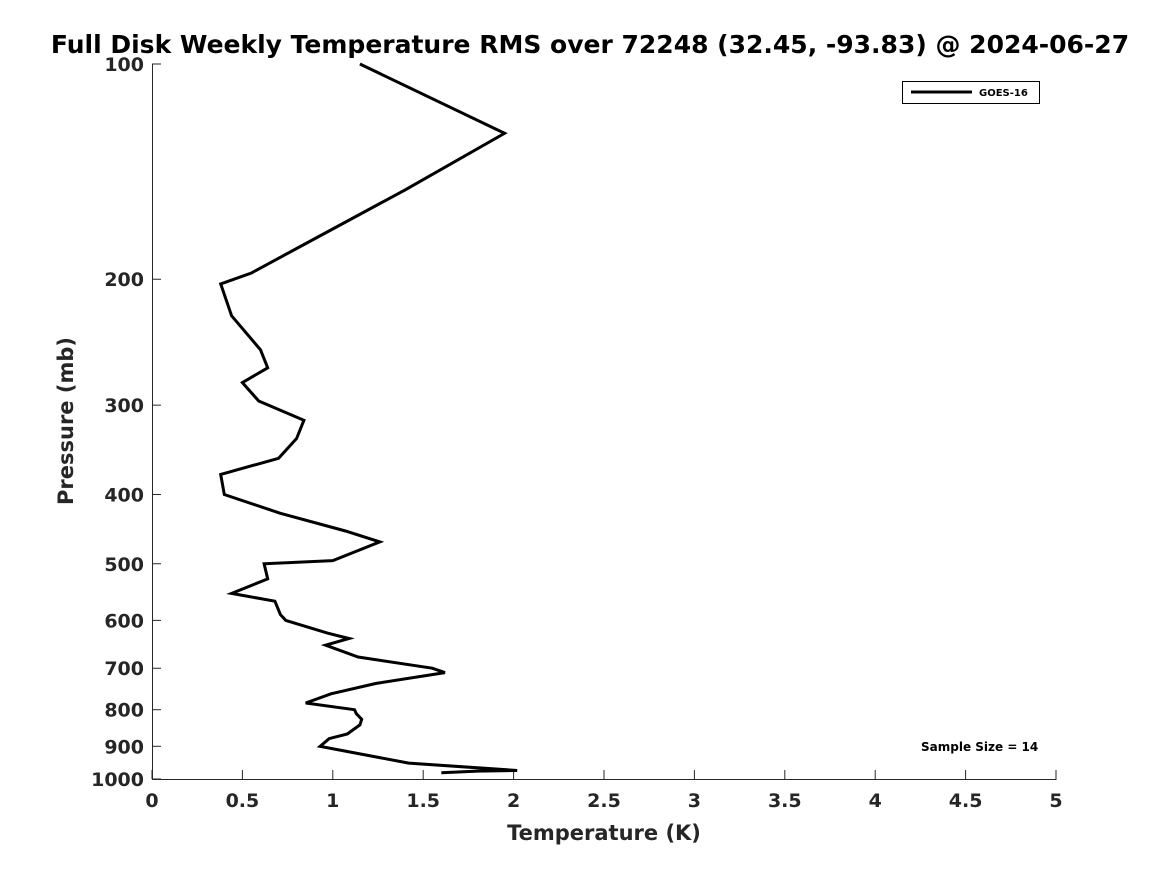 This screenshot has height=875, width=1167. What do you see at coordinates (979, 747) in the screenshot?
I see `sample-size-annotation: Sample Size = 14` at bounding box center [979, 747].